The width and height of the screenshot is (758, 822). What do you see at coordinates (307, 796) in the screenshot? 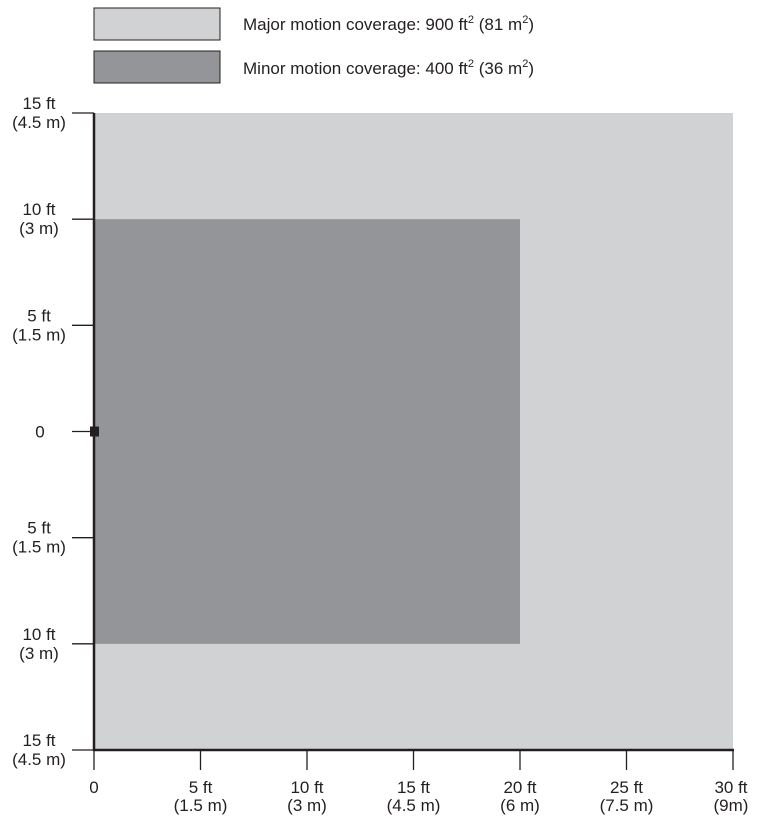
I see `x-tick-label: 10 ft (3 m)` at bounding box center [307, 796].